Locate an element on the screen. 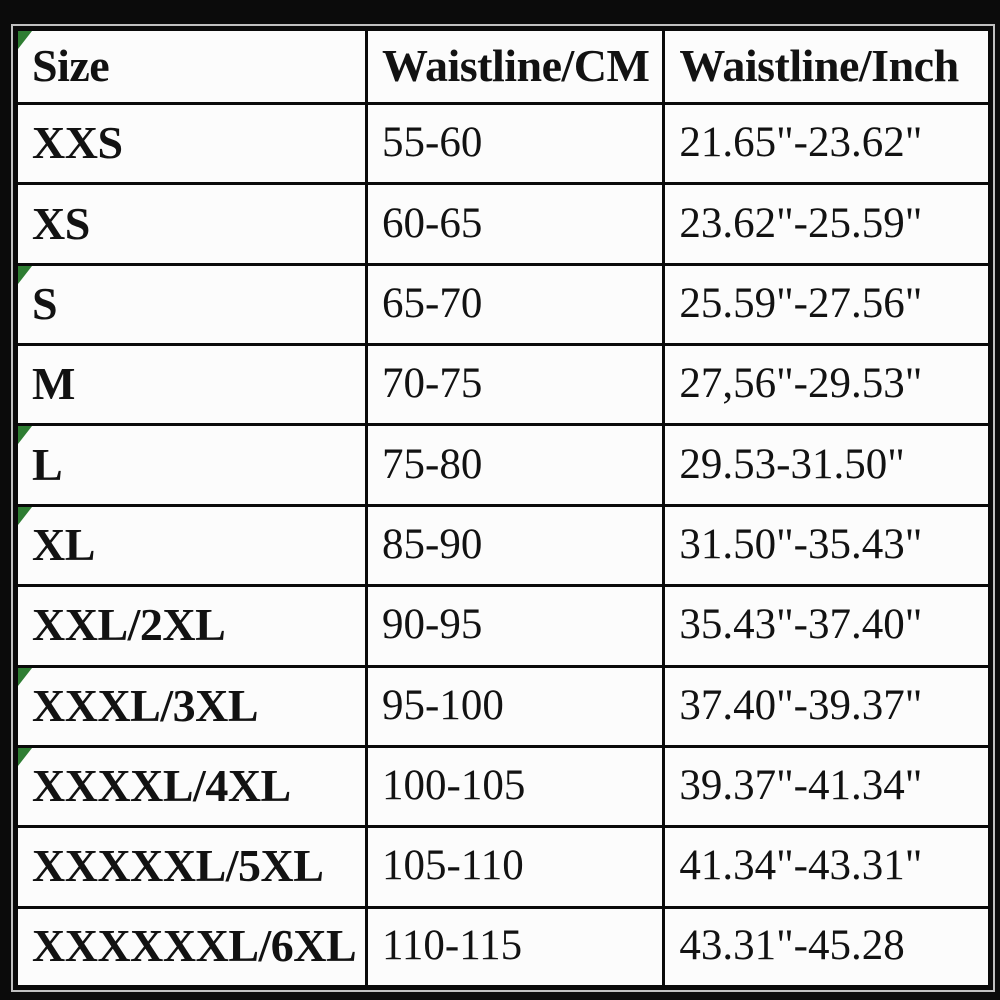  size-cell: XXXL/3XL is located at coordinates (191, 706).